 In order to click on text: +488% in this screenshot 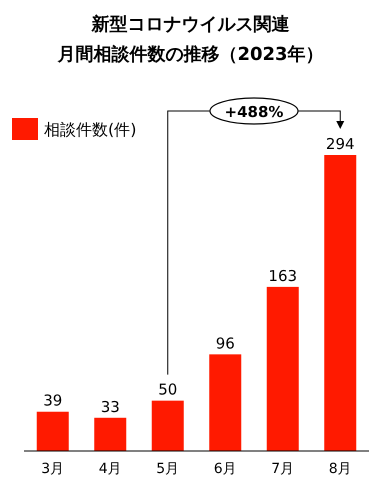, I will do `click(254, 112)`.